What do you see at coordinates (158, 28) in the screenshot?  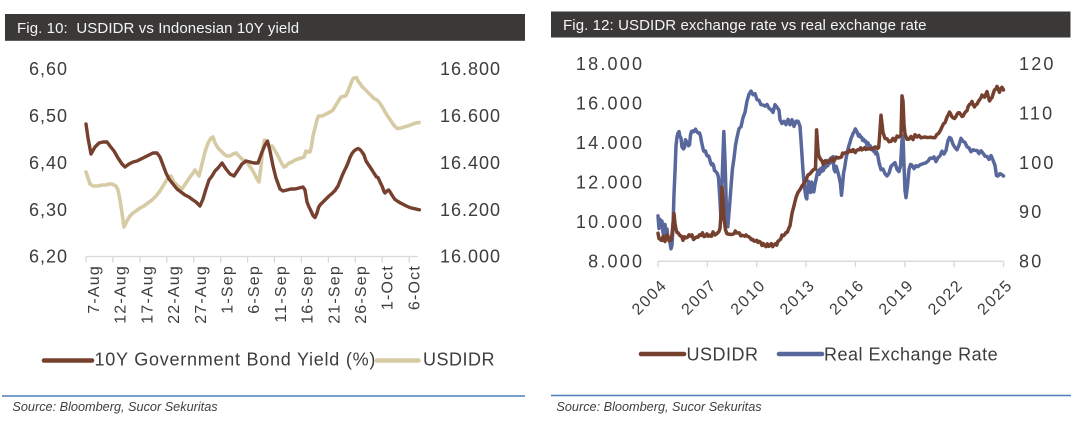 I see `svg-text:Fig. 10: USDIDR vs Indonesian: Fig. 10: USDIDR vs Indonesian 10Y yield` at bounding box center [158, 28].